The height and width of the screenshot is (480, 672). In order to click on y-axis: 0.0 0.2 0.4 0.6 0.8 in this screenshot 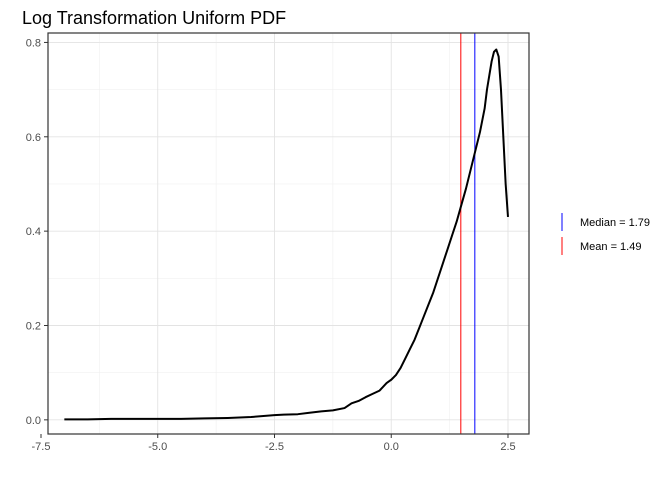, I will do `click(37, 232)`.